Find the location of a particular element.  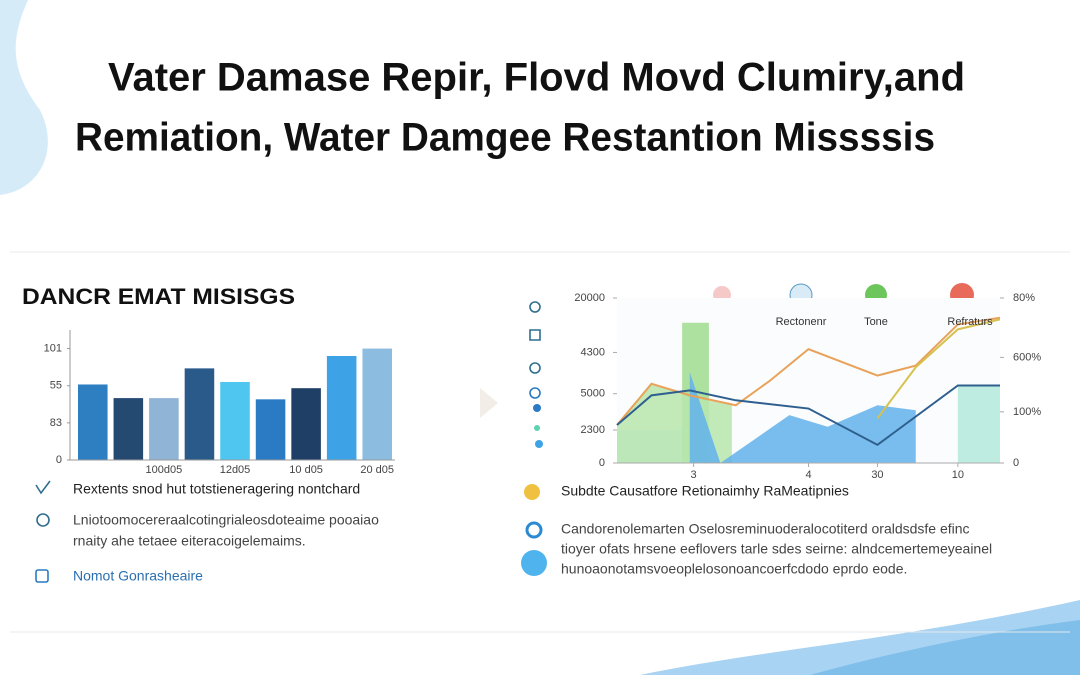

y-tick-label: 4300 is located at coordinates (593, 352).